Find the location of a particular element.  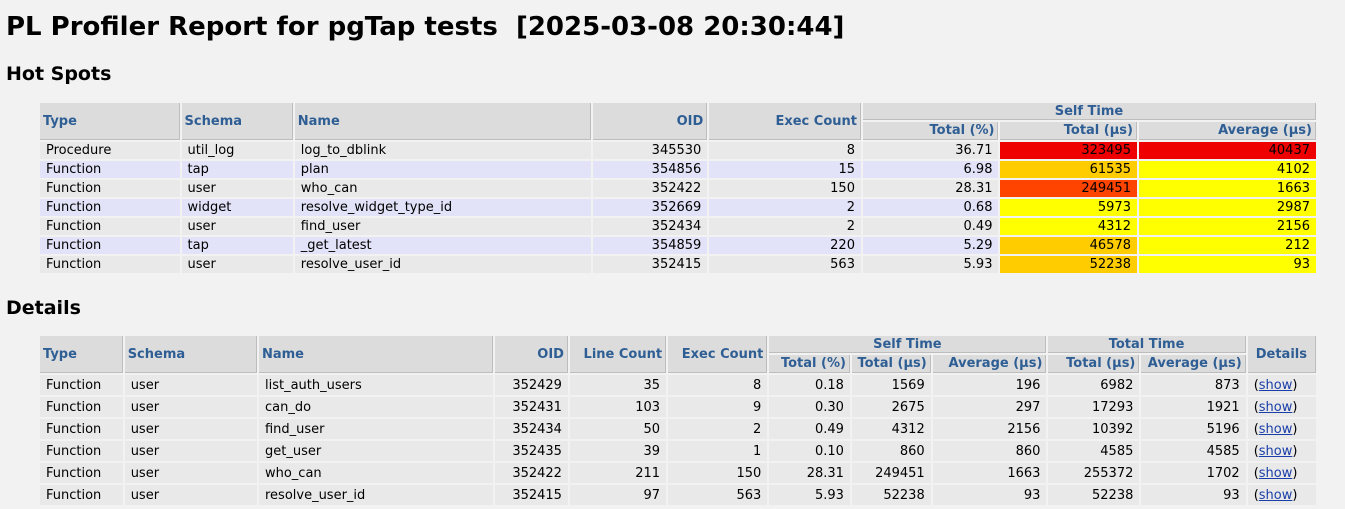

cell-name: who_can is located at coordinates (375, 473).